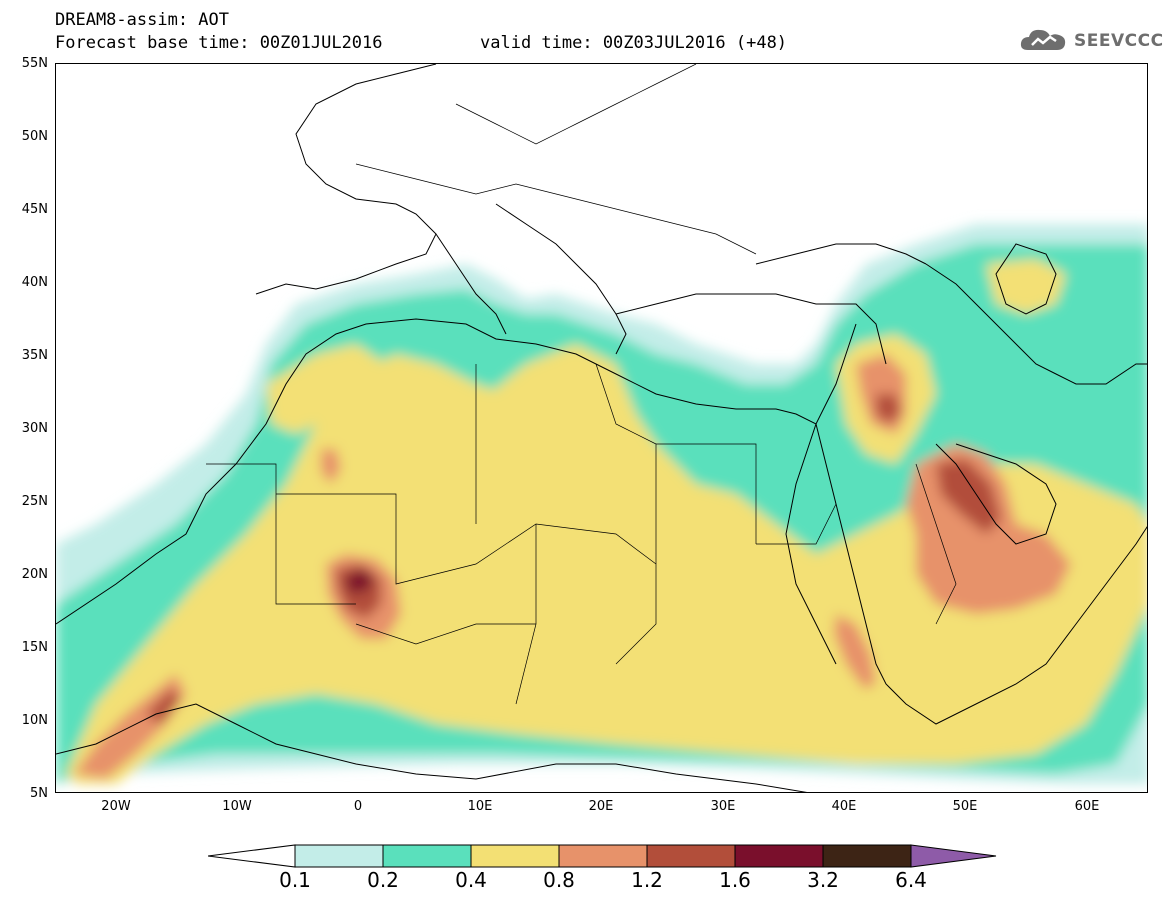 Image resolution: width=1165 pixels, height=905 pixels. What do you see at coordinates (142, 20) in the screenshot?
I see `chart-title: DREAM8-assim: AOT` at bounding box center [142, 20].